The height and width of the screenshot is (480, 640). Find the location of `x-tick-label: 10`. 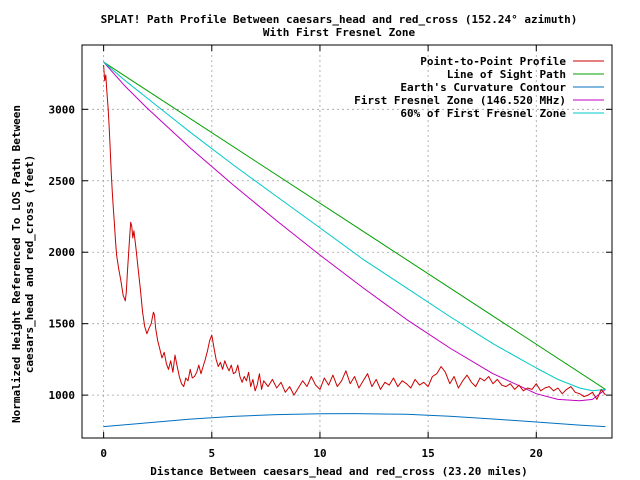

x-tick-label: 10 is located at coordinates (319, 453).